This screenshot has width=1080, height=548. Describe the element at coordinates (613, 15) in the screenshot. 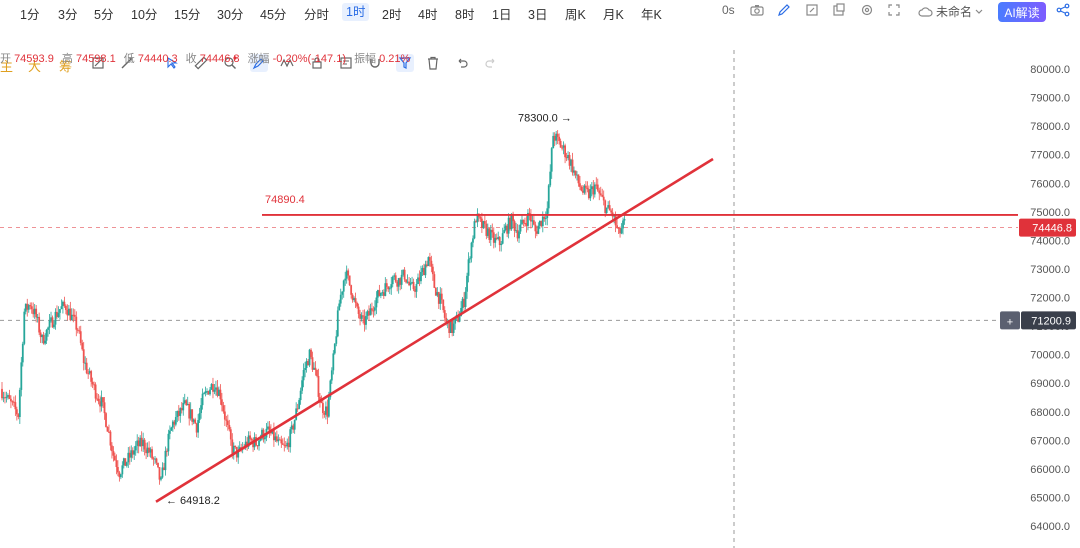

I see `timeframe-month: 月K` at that location.